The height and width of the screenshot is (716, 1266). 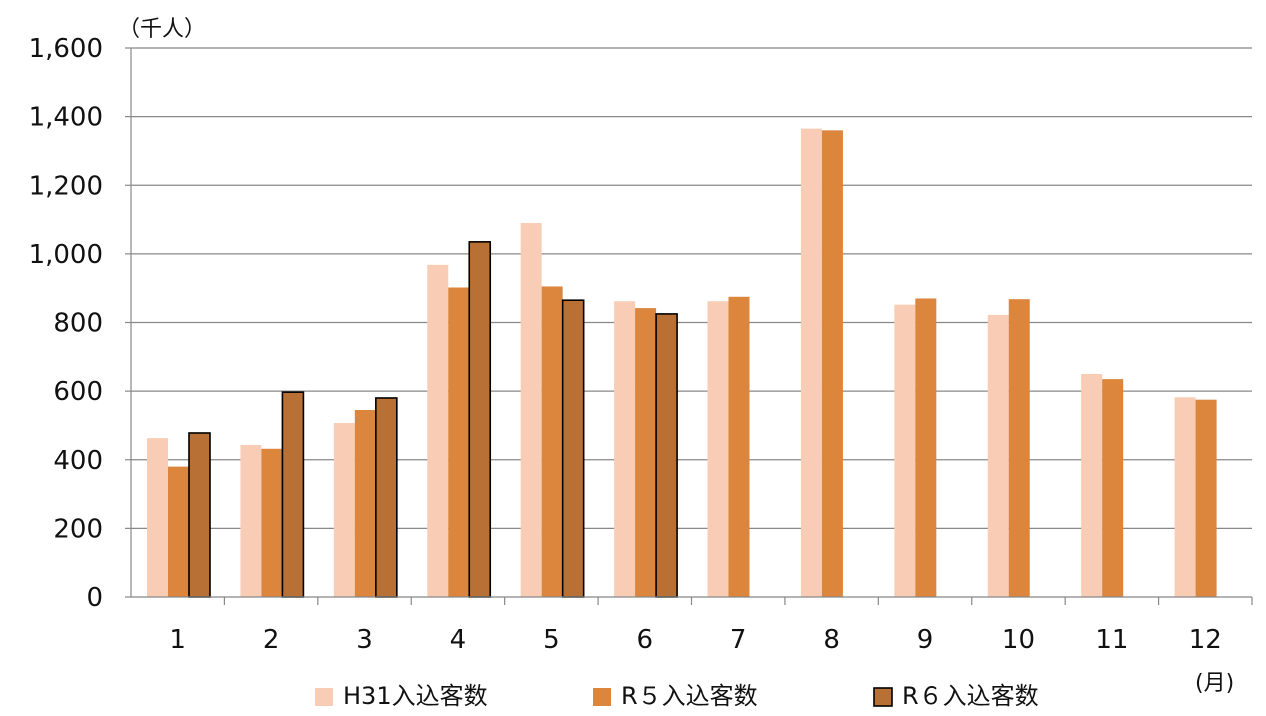 I want to click on x-tick-label: 5, so click(x=551, y=640).